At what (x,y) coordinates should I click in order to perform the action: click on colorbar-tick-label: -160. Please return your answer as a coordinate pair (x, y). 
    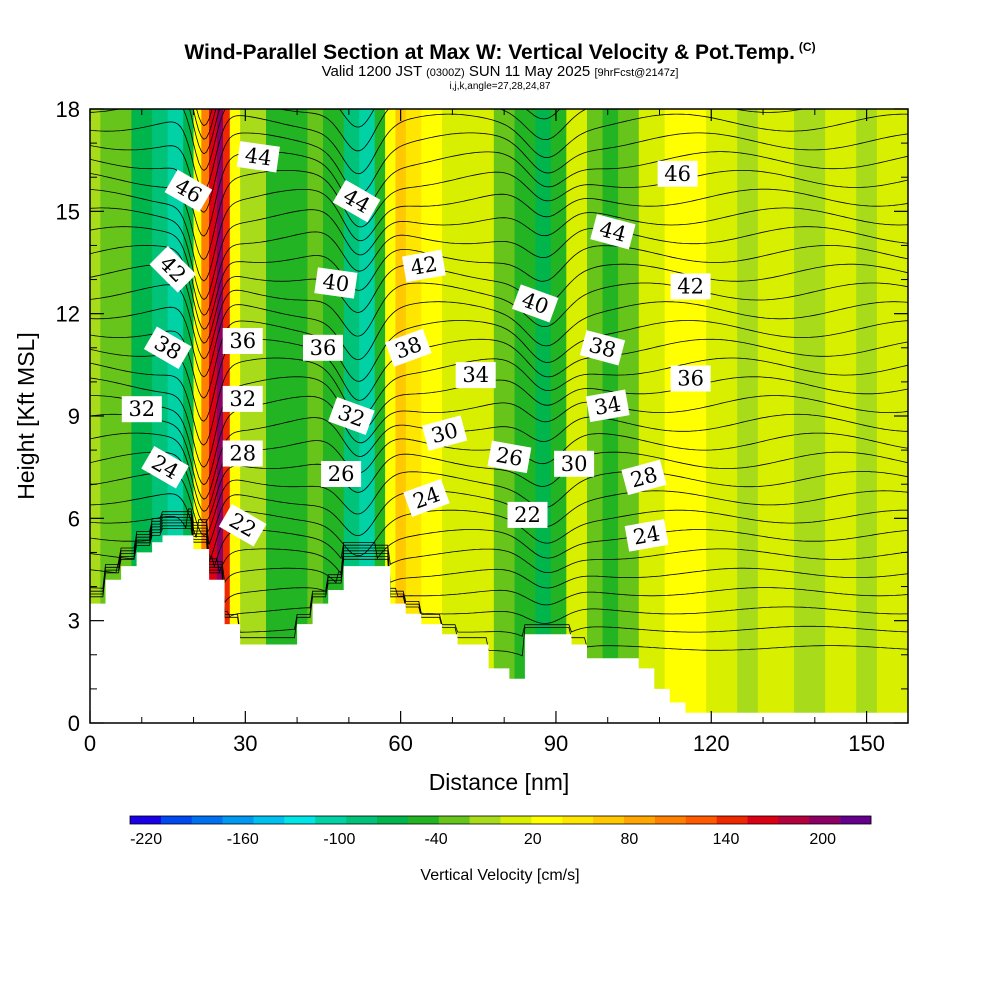
    Looking at the image, I should click on (243, 839).